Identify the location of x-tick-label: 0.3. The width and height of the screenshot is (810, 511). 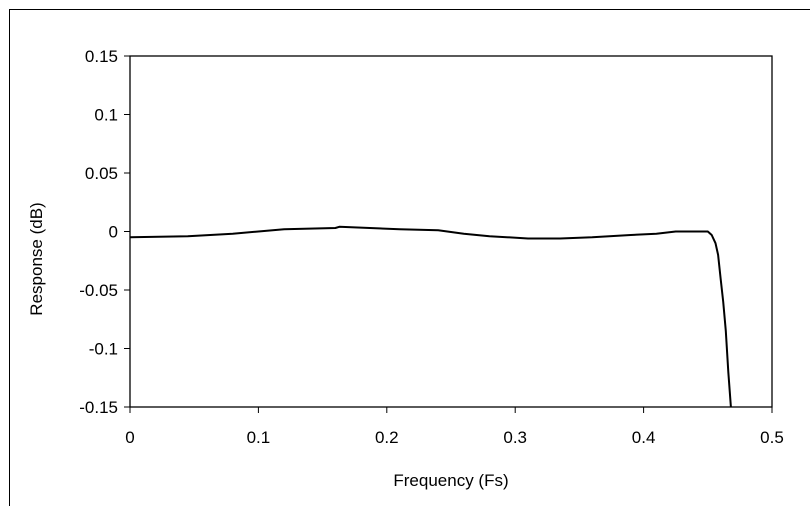
(515, 437).